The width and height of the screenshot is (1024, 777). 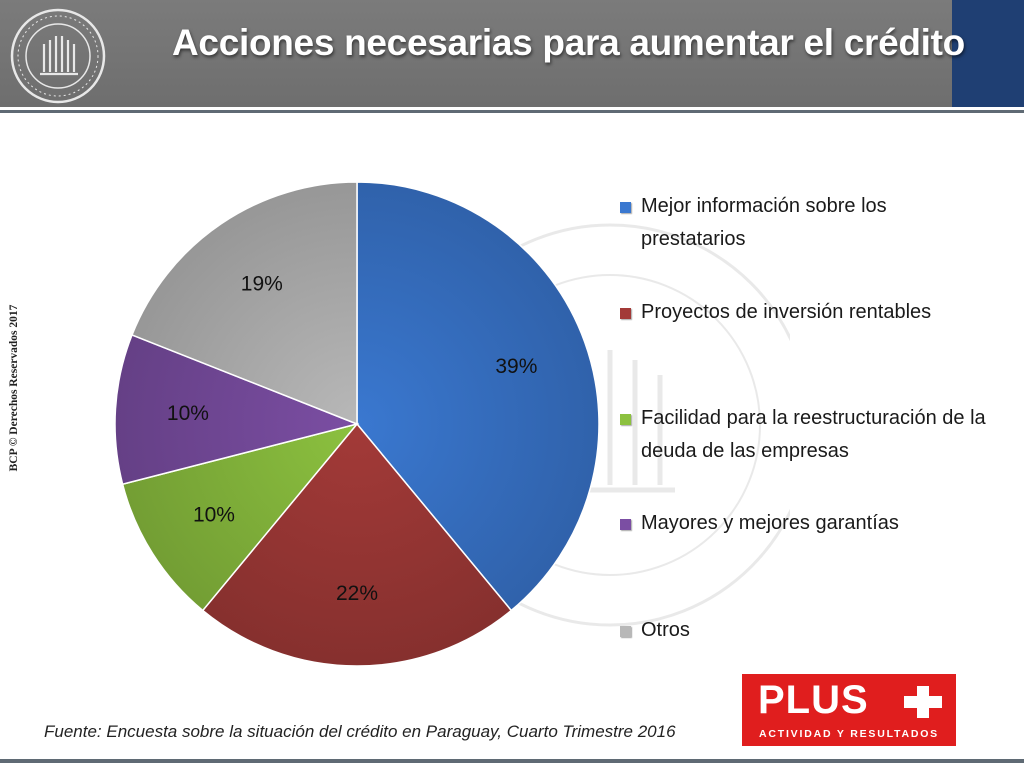 What do you see at coordinates (665, 630) in the screenshot?
I see `legend-label: Otros` at bounding box center [665, 630].